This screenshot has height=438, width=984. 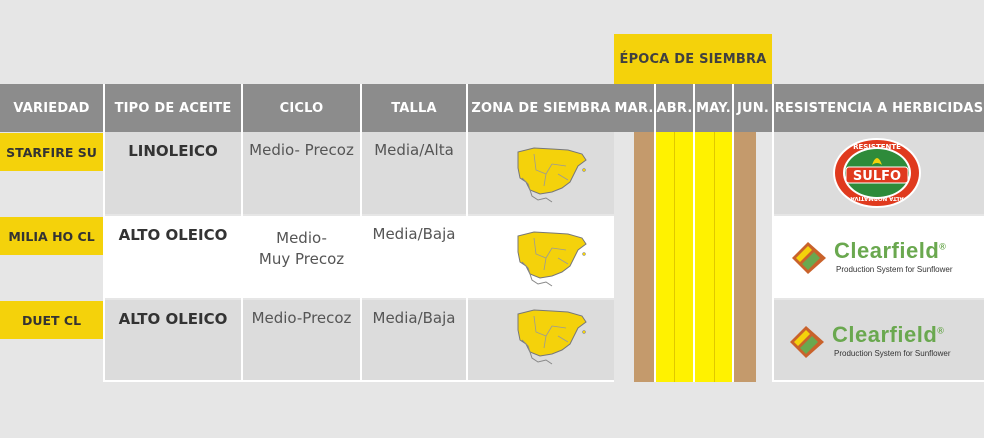 What do you see at coordinates (693, 59) in the screenshot?
I see `epoca-siembra-header: ÉPOCA DE SIEMBRA` at bounding box center [693, 59].